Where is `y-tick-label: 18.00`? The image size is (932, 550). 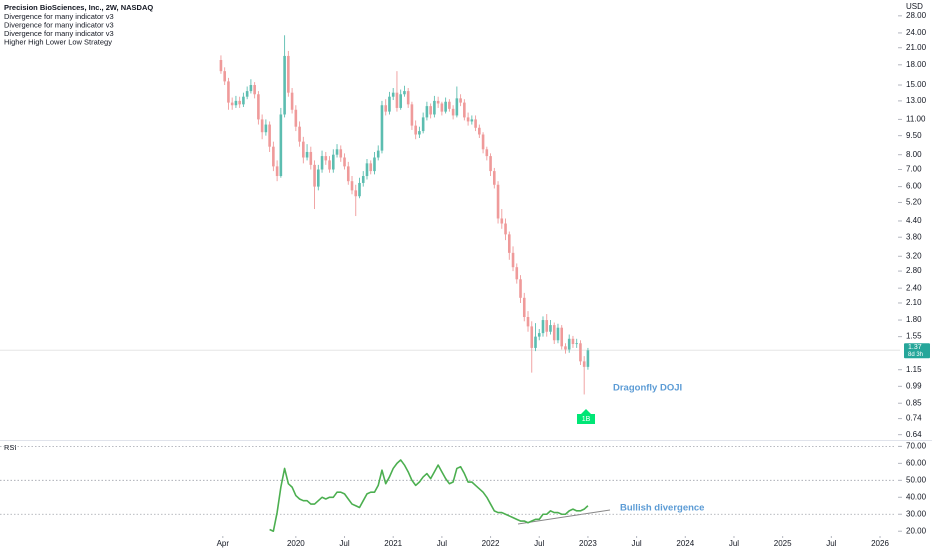
y-tick-label: 18.00 is located at coordinates (916, 64).